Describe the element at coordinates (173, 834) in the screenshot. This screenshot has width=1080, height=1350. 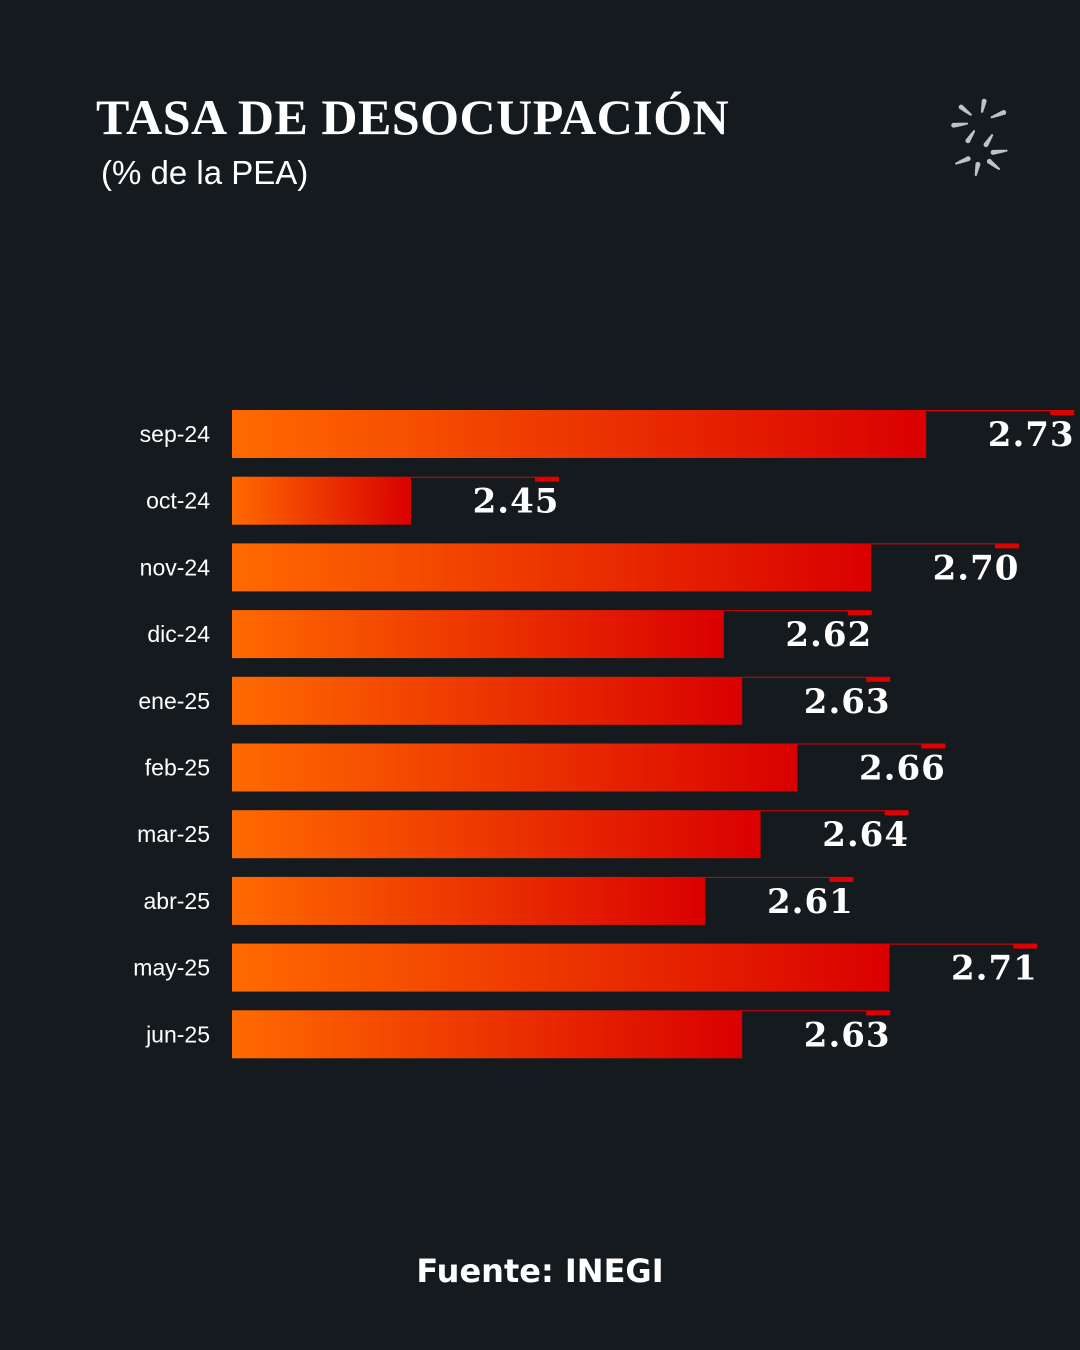
I see `category-label: mar-25` at that location.